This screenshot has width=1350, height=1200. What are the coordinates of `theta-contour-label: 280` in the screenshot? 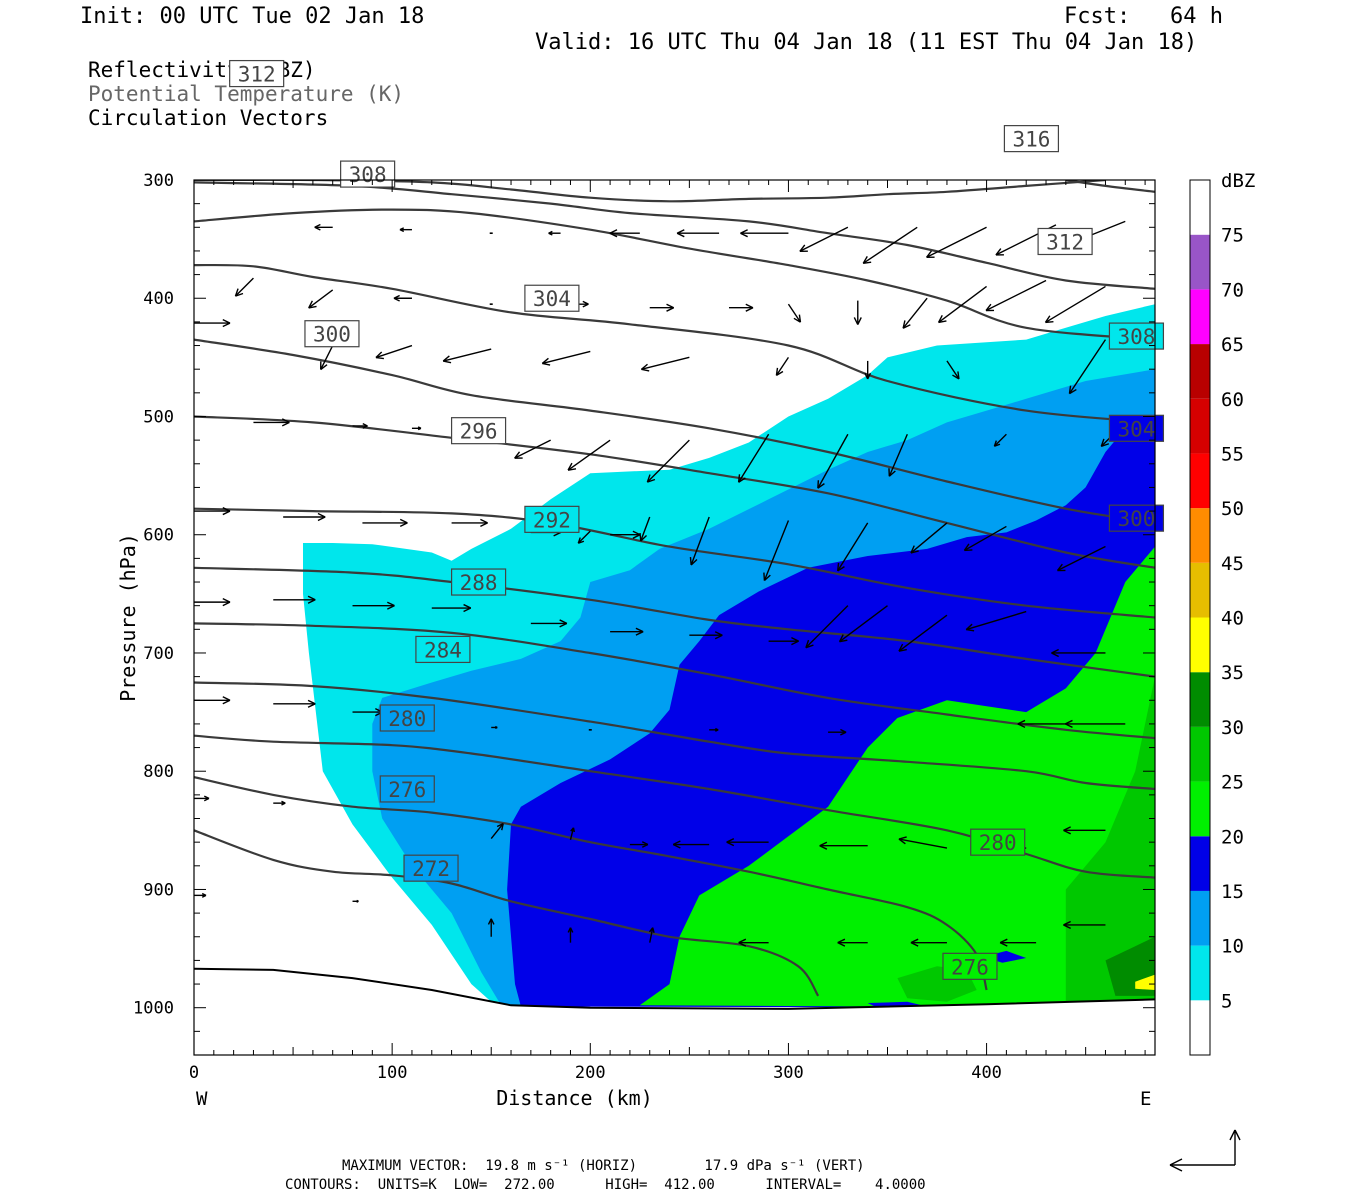 It's located at (998, 842).